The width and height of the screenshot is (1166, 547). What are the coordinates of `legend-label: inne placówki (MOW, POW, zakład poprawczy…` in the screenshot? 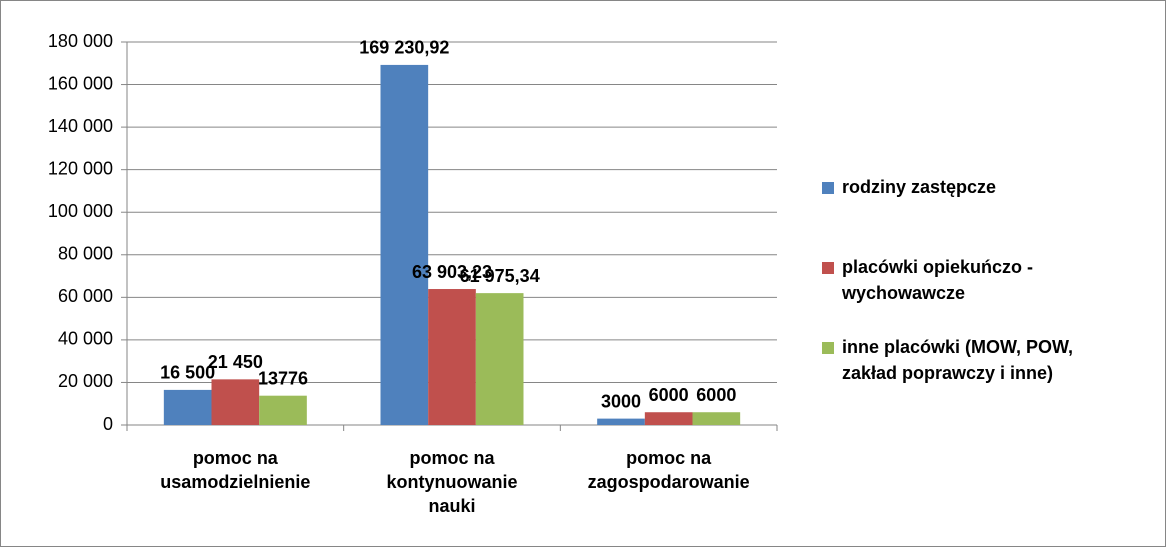 It's located at (957, 360).